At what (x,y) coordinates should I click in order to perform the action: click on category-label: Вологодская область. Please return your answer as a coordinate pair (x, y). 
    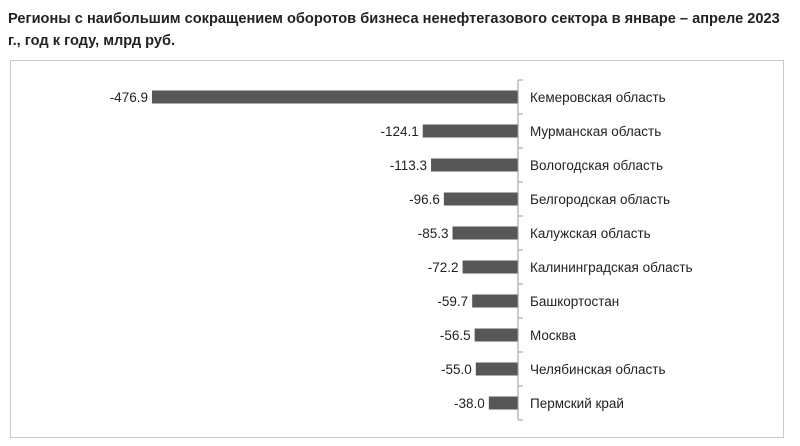
    Looking at the image, I should click on (596, 165).